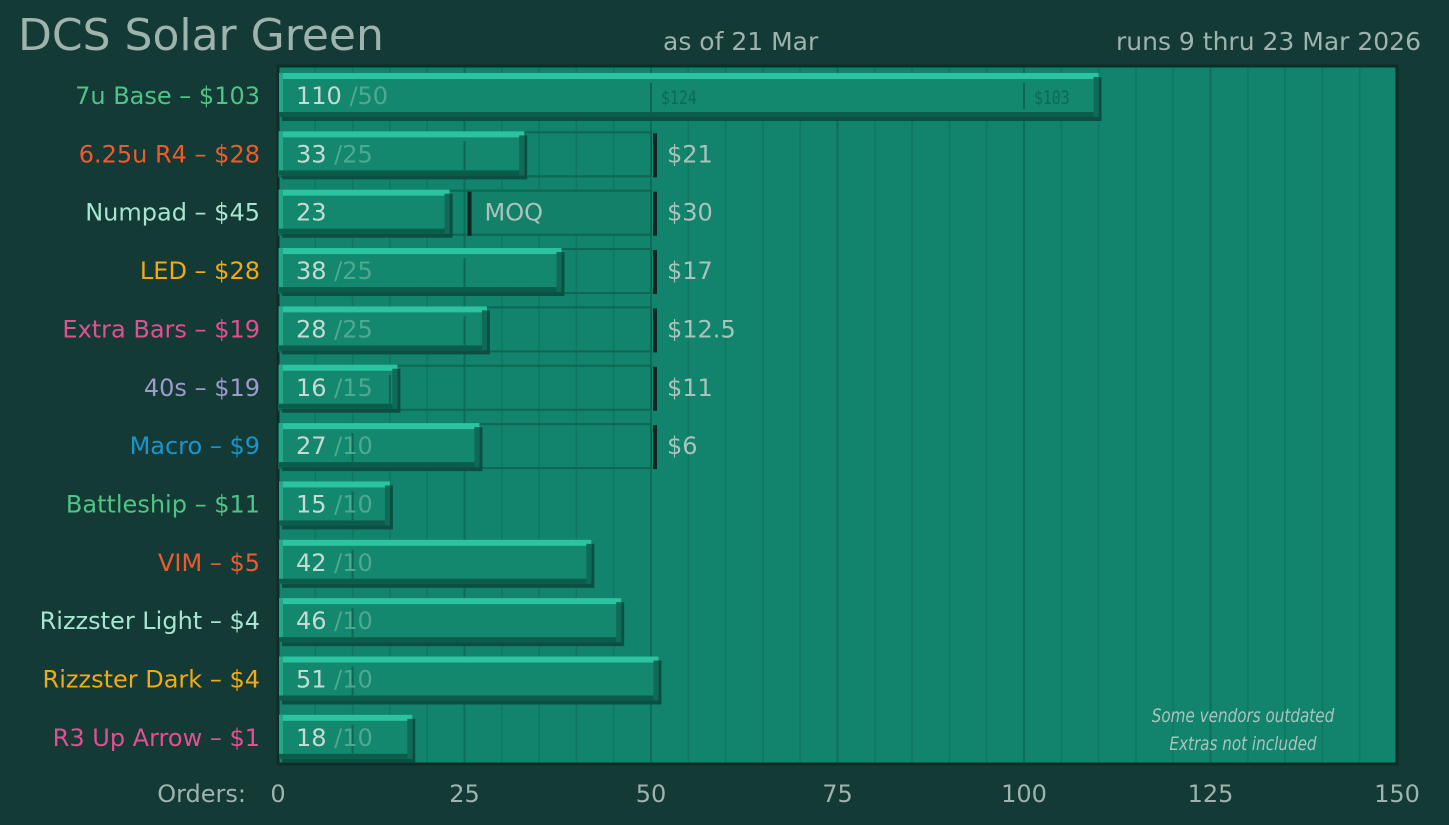 This screenshot has height=825, width=1449. I want to click on price-mark-label: $124, so click(679, 98).